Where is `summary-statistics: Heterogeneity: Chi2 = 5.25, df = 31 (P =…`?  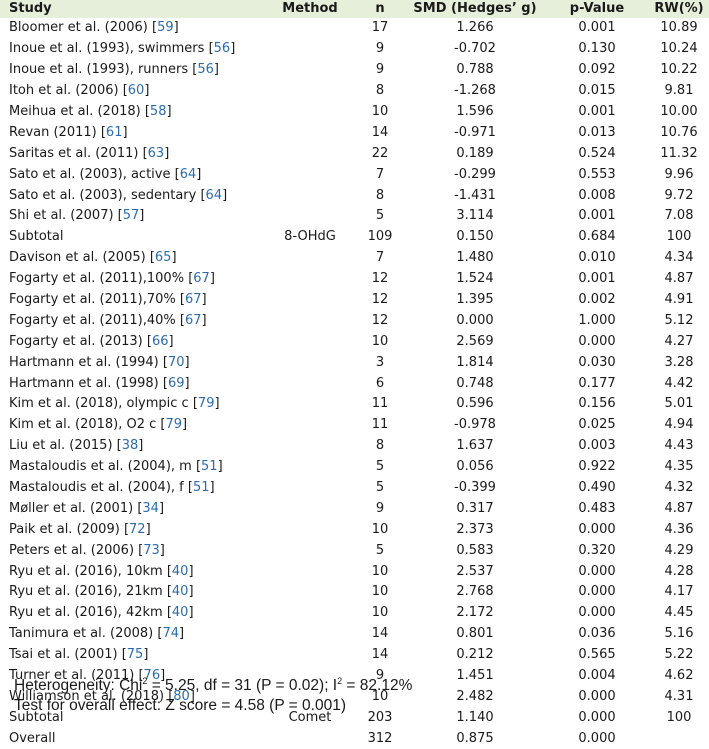 summary-statistics: Heterogeneity: Chi2 = 5.25, df = 31 (P =… is located at coordinates (213, 696).